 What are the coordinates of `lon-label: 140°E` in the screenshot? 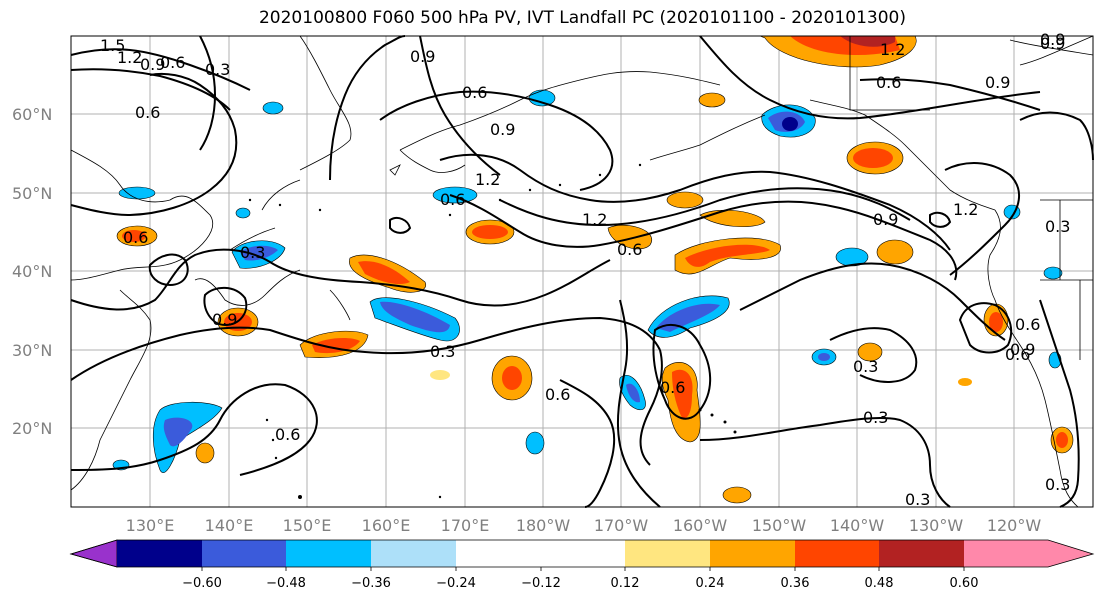 It's located at (229, 525).